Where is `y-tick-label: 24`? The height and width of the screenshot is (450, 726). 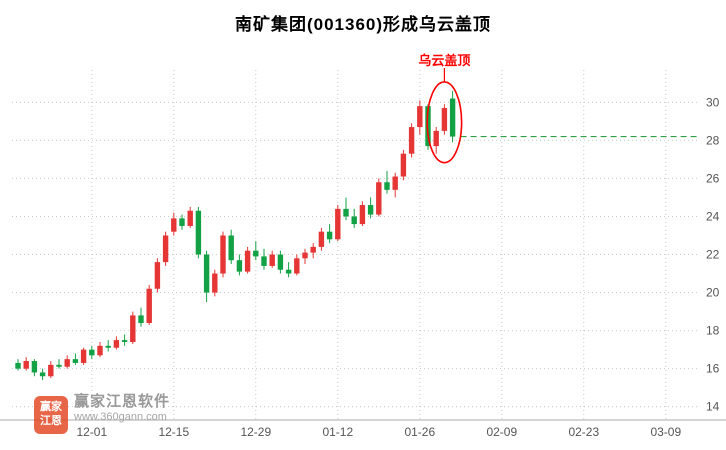
y-tick-label: 24 is located at coordinates (713, 216).